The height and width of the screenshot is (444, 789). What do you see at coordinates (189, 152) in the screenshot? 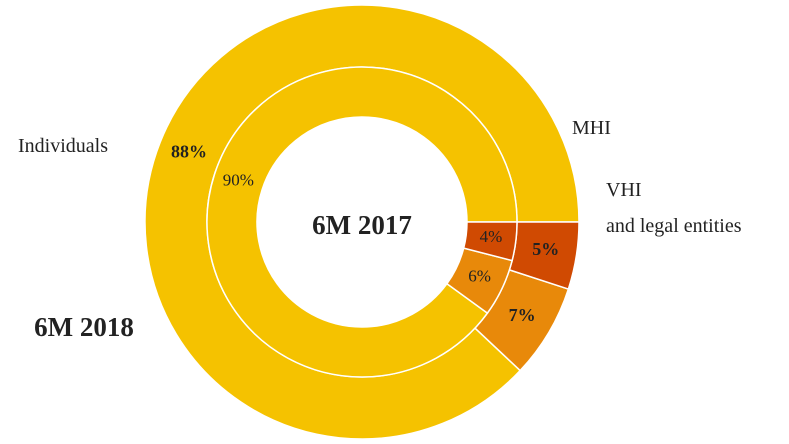
I see `value-label: 88%` at bounding box center [189, 152].